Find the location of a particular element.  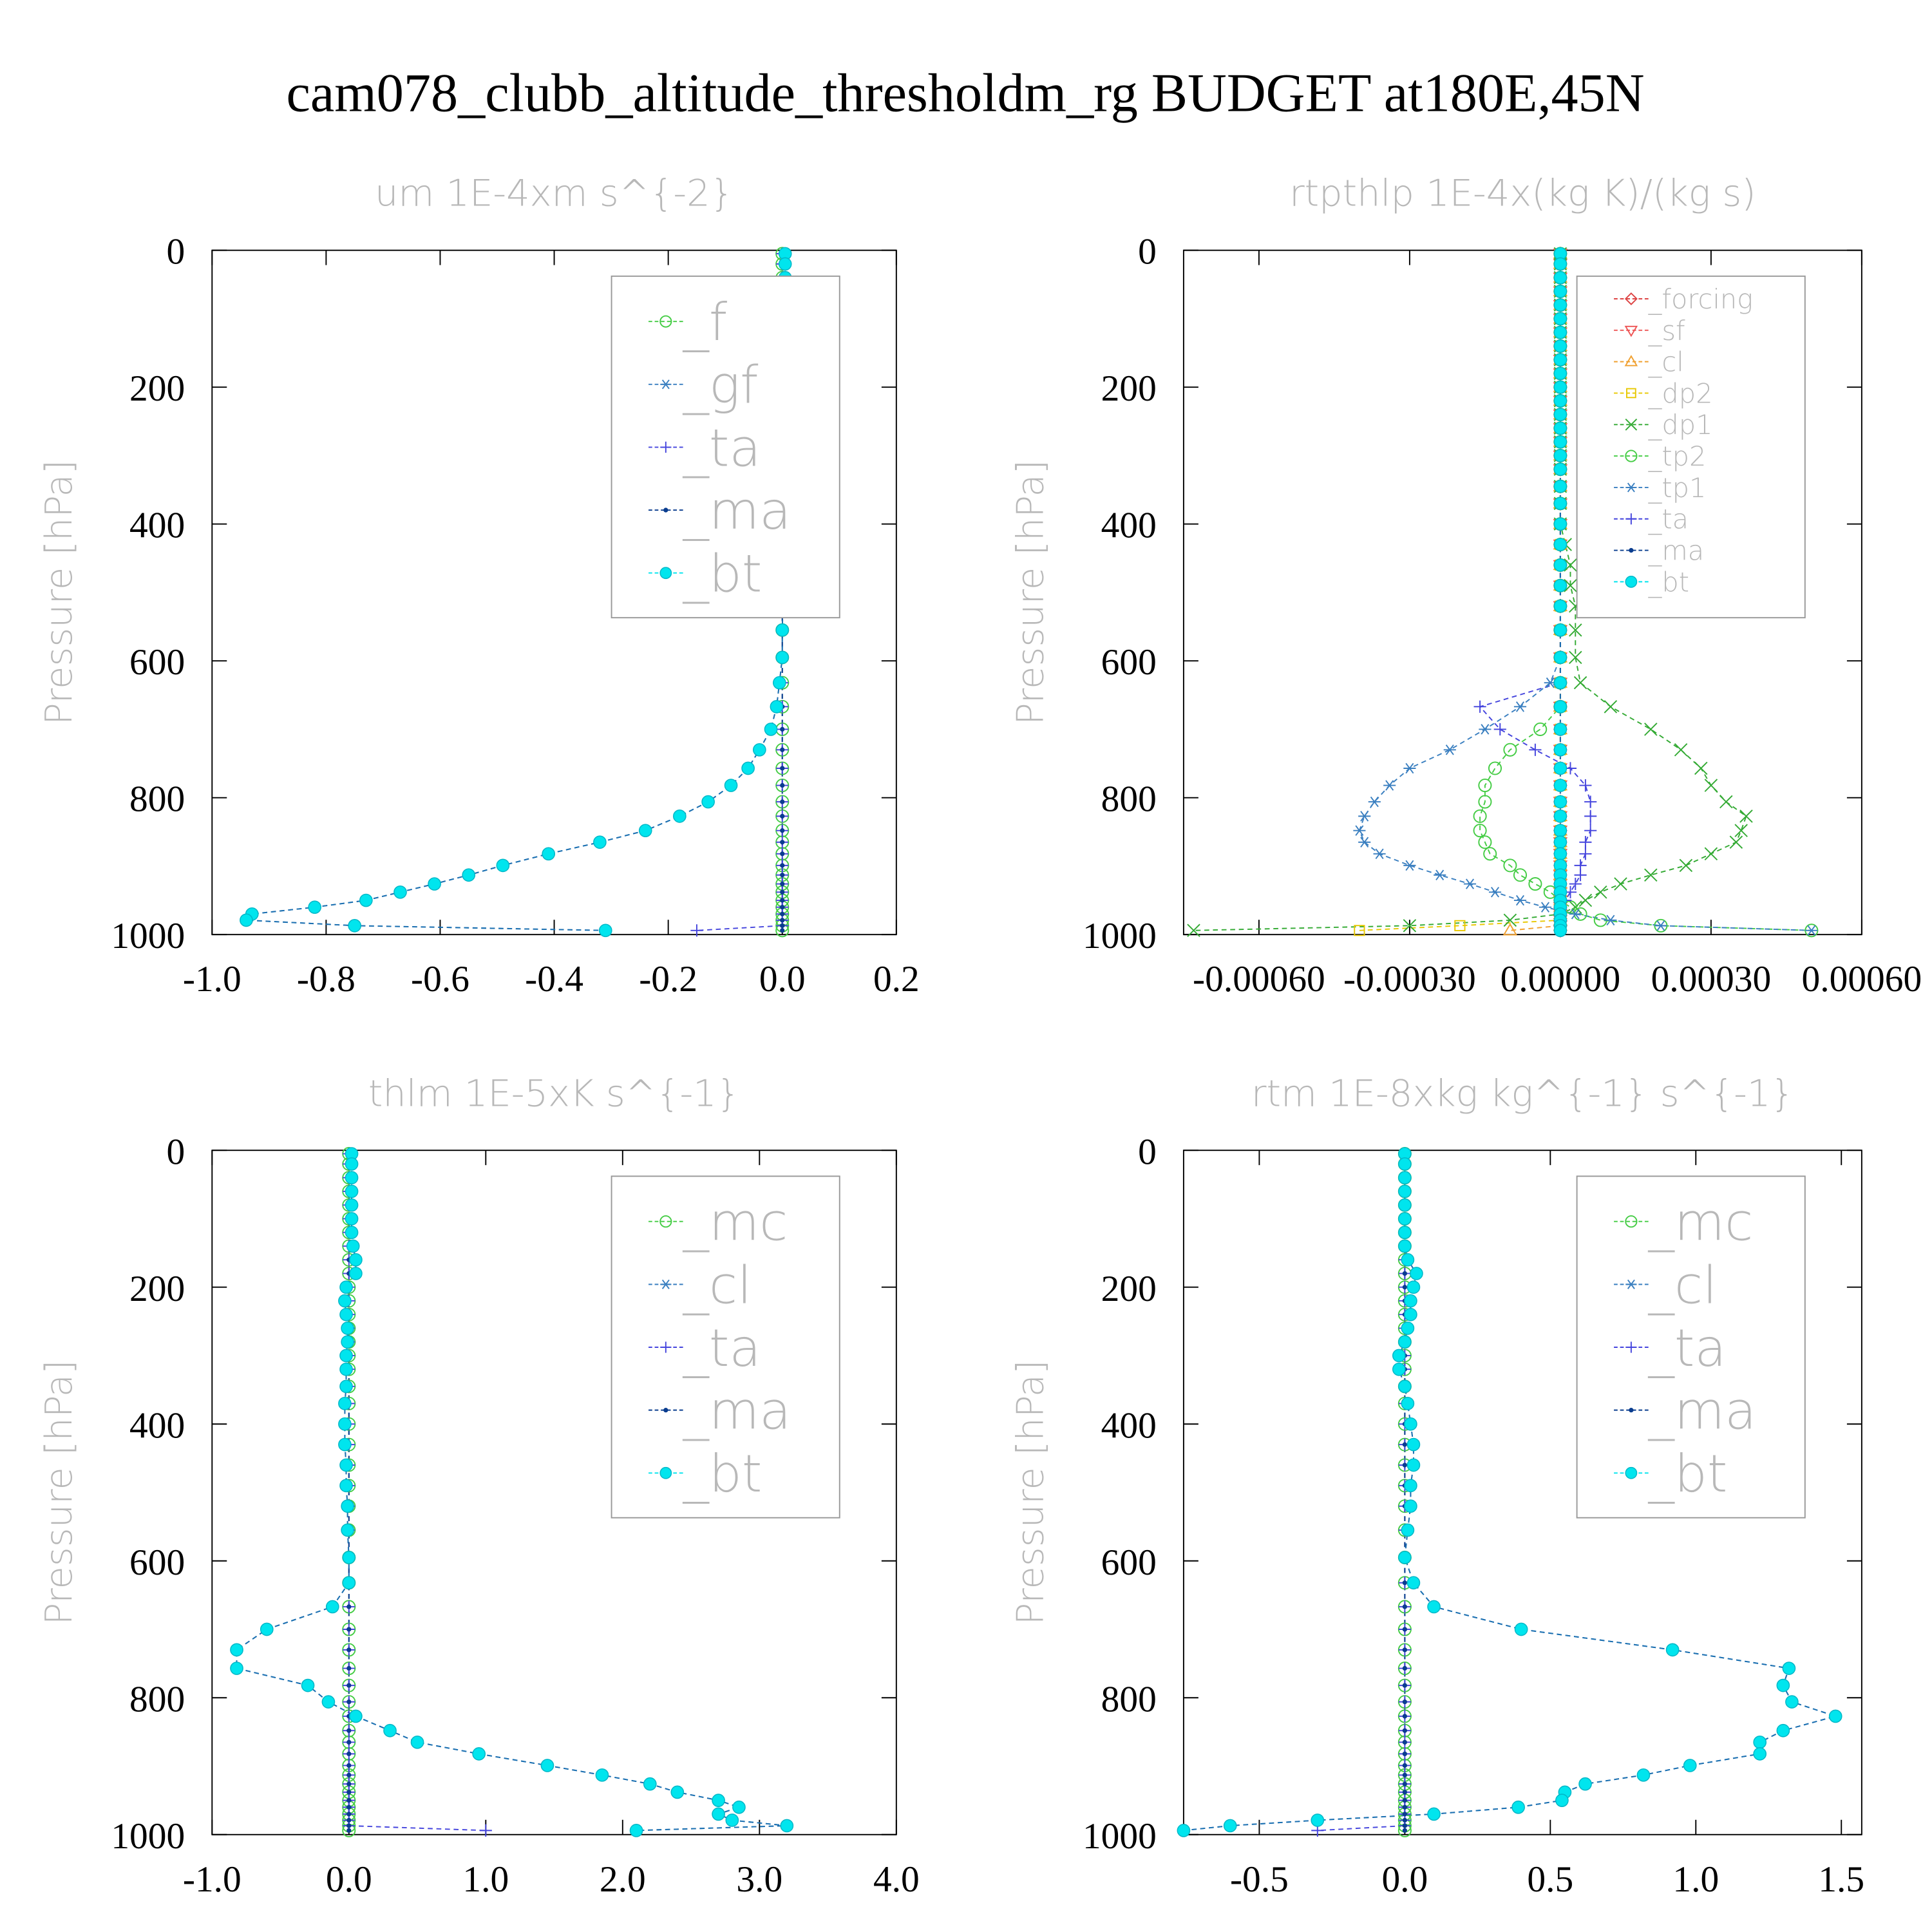

legend-label: _mc is located at coordinates (1701, 1222).